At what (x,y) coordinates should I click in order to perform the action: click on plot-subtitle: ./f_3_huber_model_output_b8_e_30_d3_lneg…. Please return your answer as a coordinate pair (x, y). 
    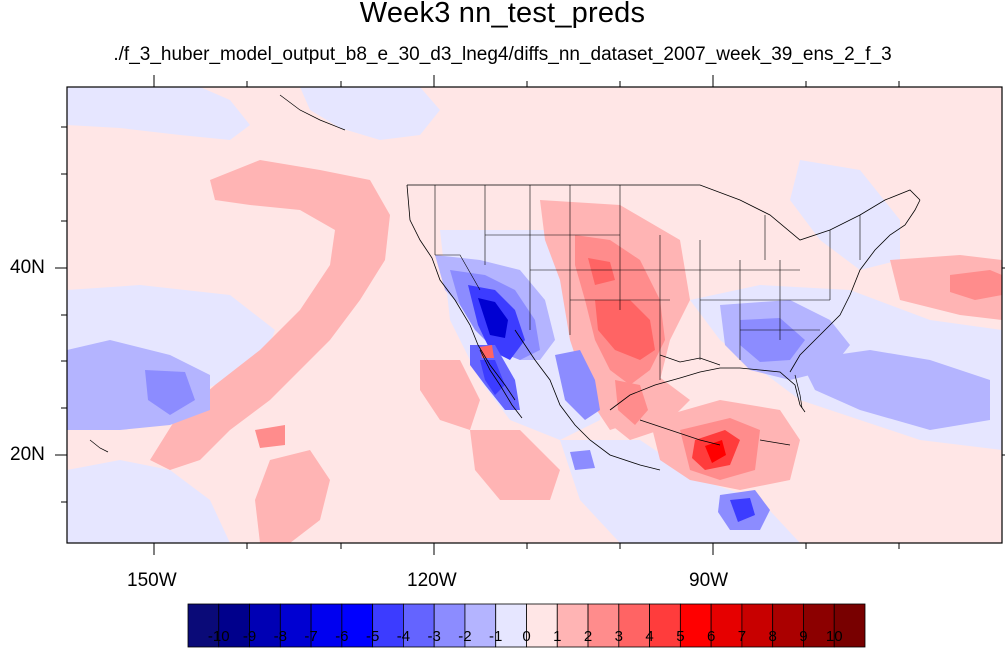
    Looking at the image, I should click on (502, 54).